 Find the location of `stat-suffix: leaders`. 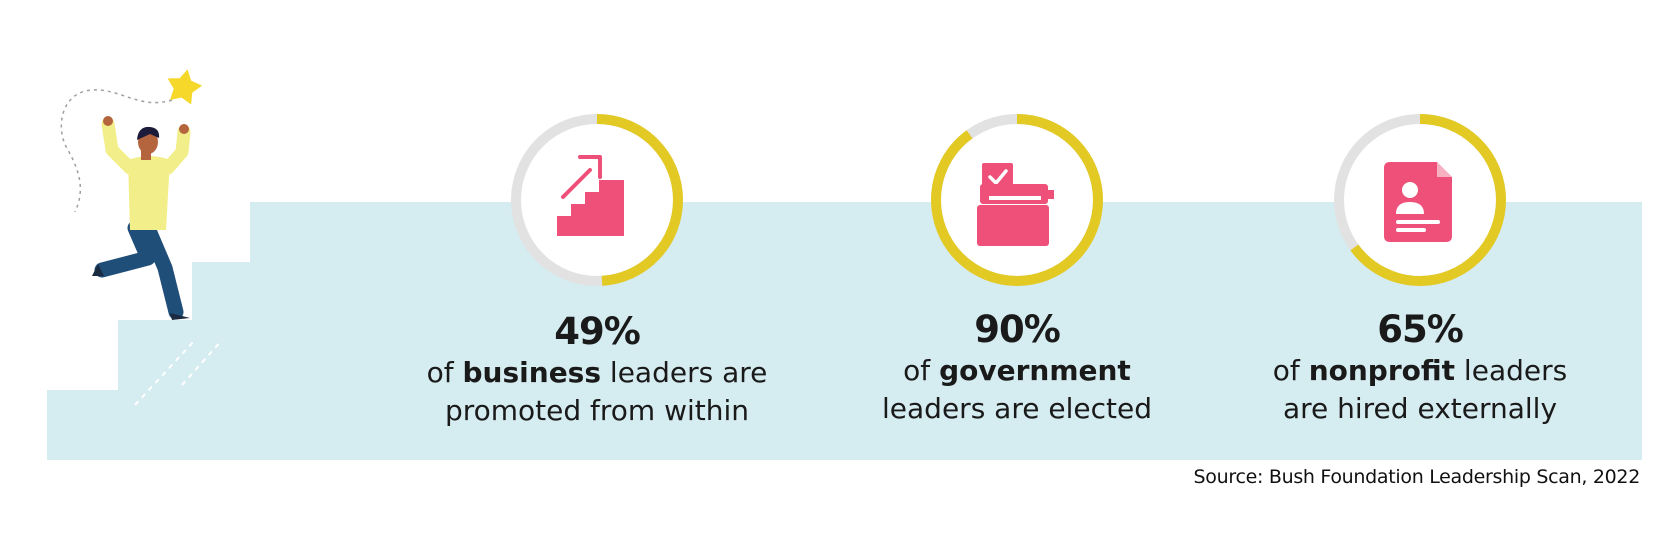

stat-suffix: leaders is located at coordinates (1511, 370).